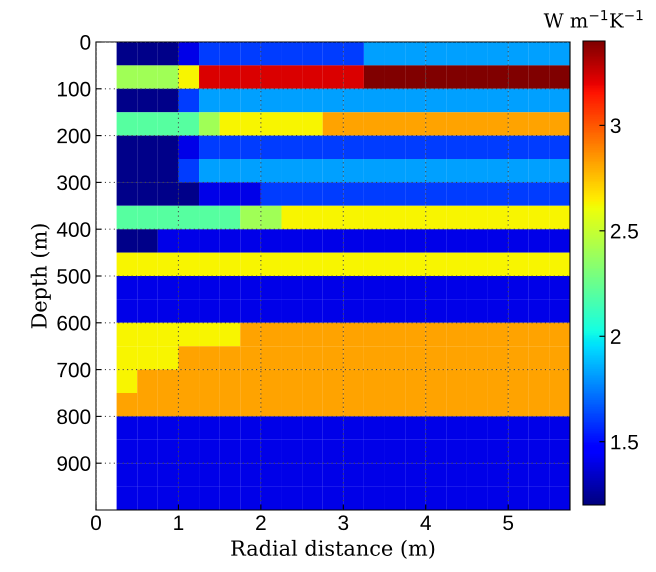  I want to click on x-tick-label: 4, so click(425, 523).